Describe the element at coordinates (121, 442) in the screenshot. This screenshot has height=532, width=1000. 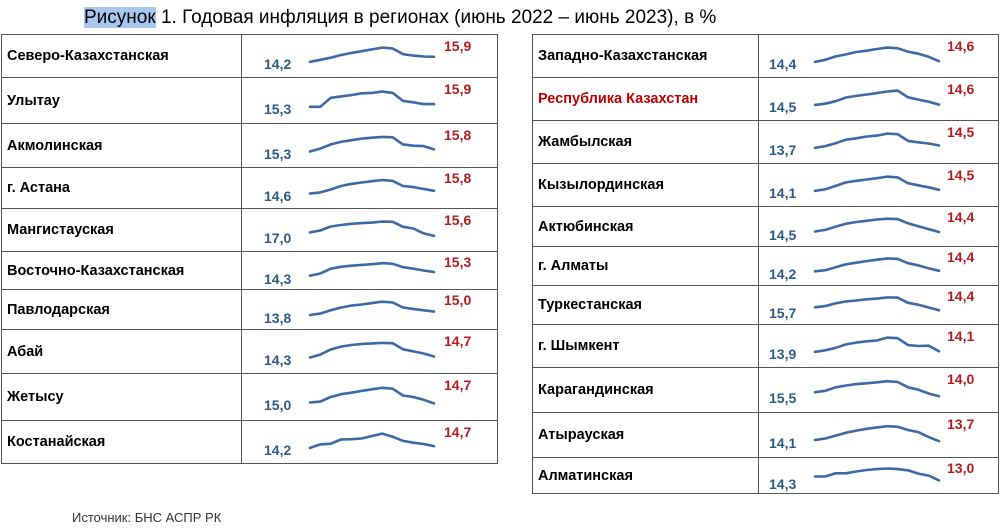
I see `region-name: Костанайская` at that location.